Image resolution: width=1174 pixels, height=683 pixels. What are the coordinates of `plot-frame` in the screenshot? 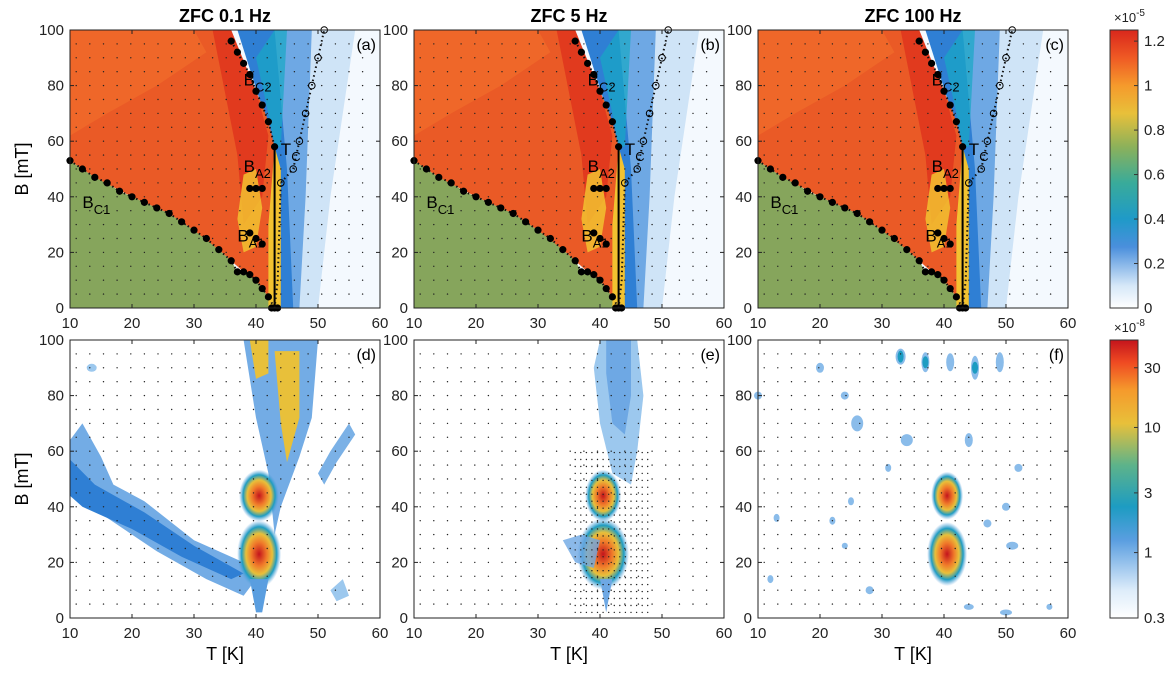 It's located at (913, 169).